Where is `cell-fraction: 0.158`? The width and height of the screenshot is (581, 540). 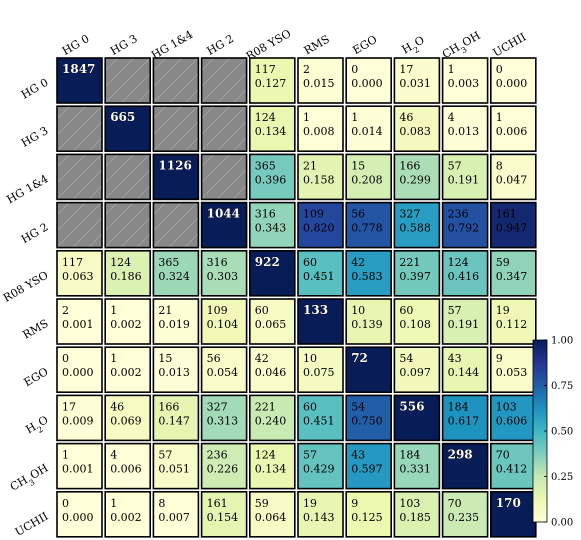 cell-fraction: 0.158 is located at coordinates (319, 179).